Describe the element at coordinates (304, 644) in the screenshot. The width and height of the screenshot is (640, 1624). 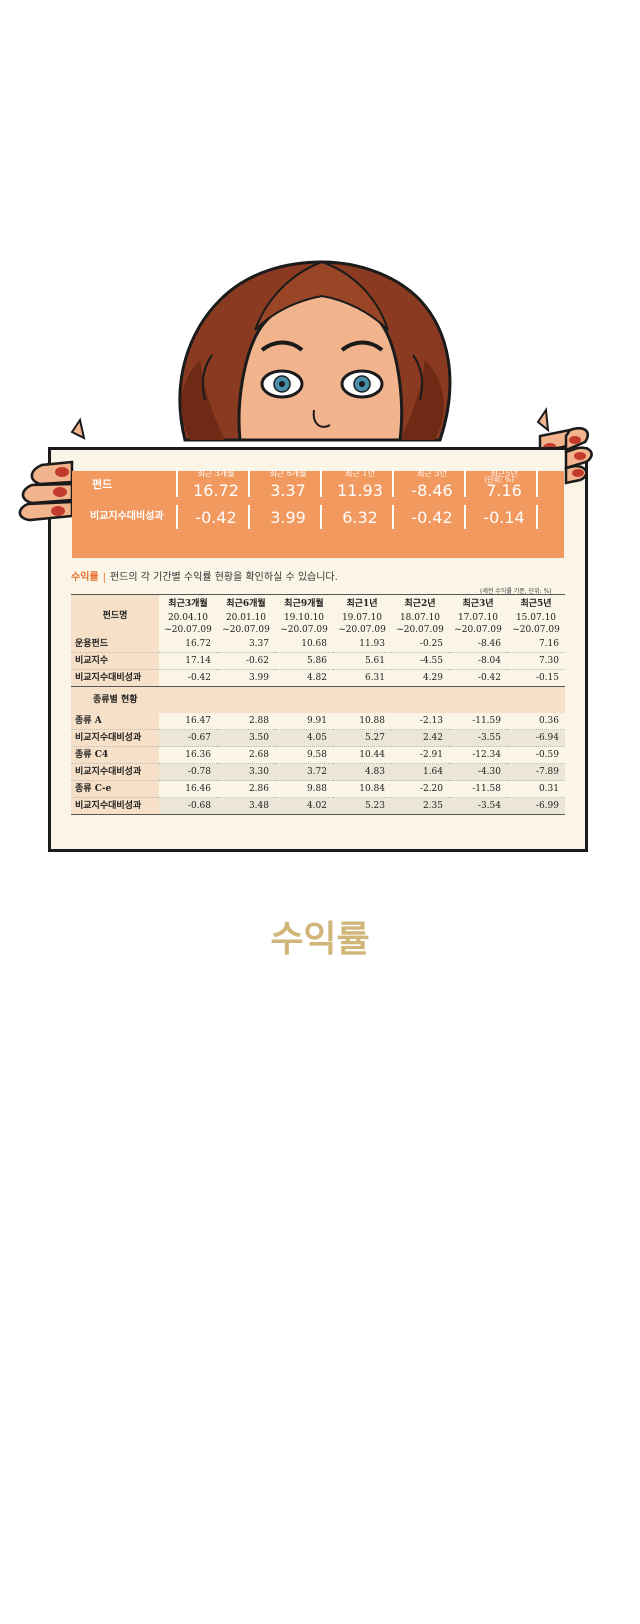
I see `return-value: 10.68` at that location.